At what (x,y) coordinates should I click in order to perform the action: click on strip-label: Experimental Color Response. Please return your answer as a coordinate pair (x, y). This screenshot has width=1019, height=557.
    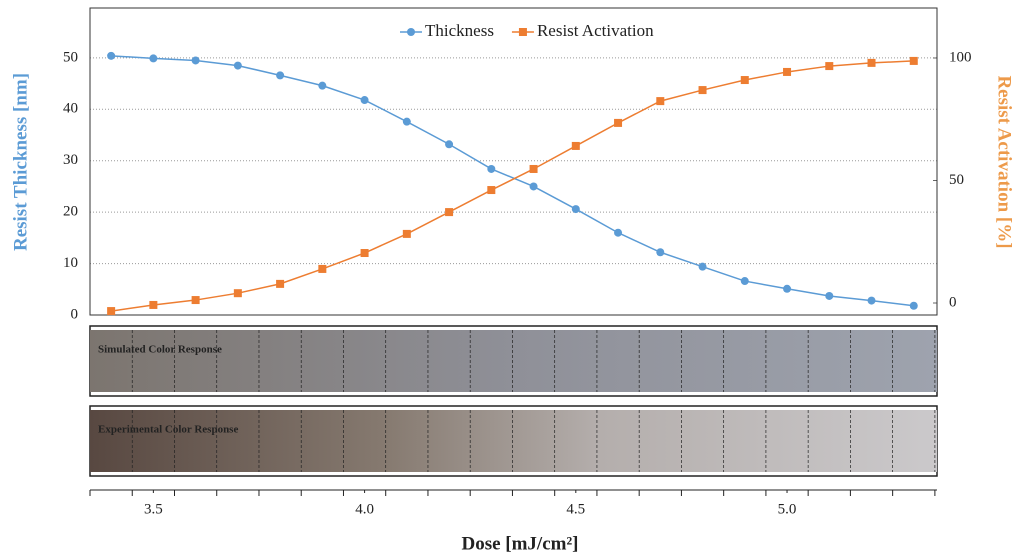
    Looking at the image, I should click on (168, 430).